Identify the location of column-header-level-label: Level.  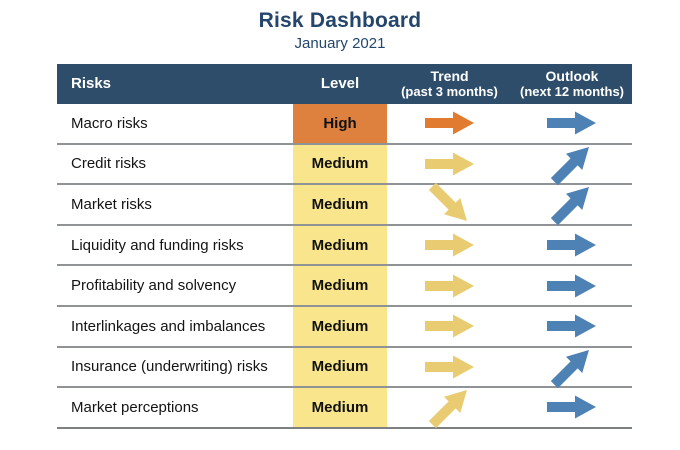
(340, 83).